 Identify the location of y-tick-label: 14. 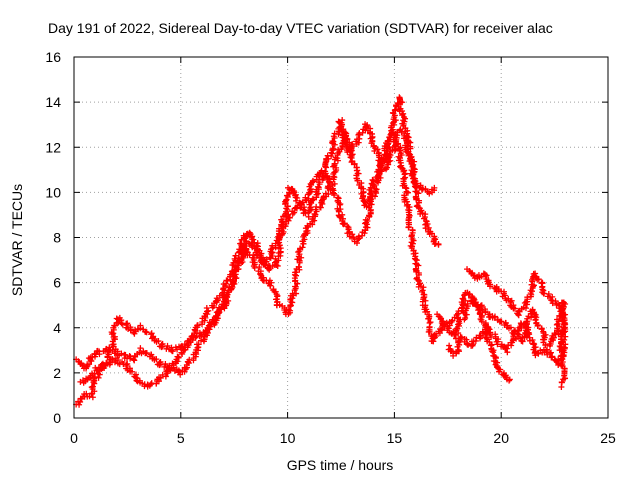
(53, 102).